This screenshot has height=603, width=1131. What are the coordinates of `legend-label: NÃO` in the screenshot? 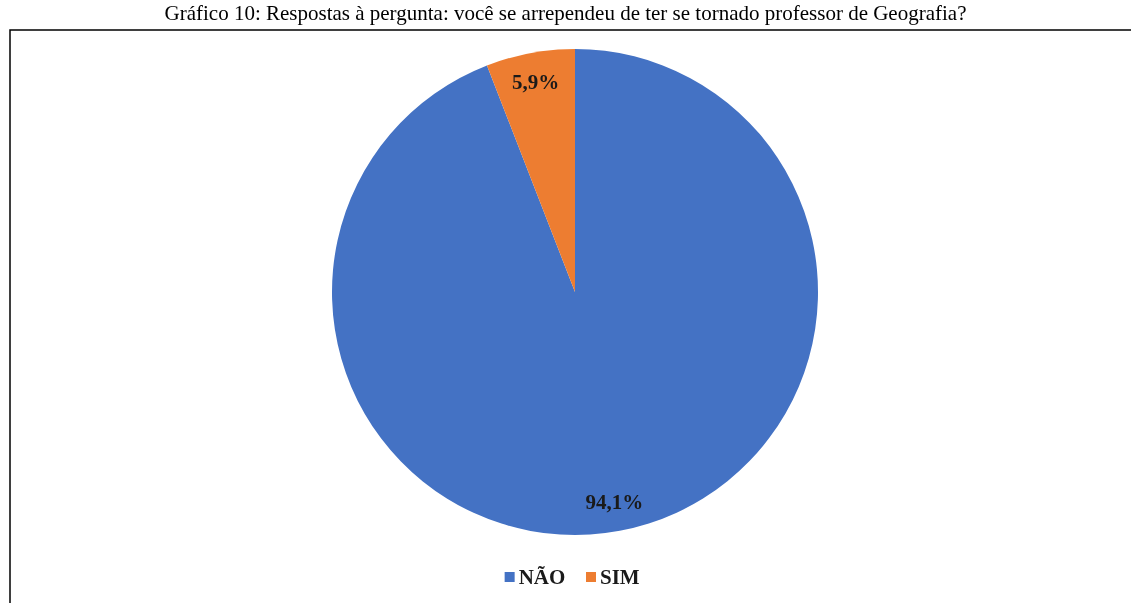 It's located at (542, 577).